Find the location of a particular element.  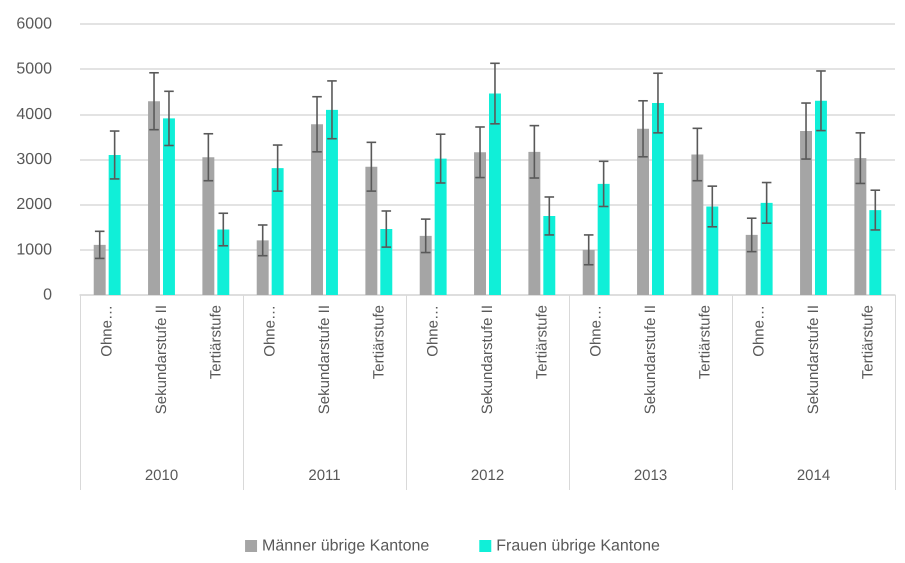

text: 2013 is located at coordinates (651, 475).